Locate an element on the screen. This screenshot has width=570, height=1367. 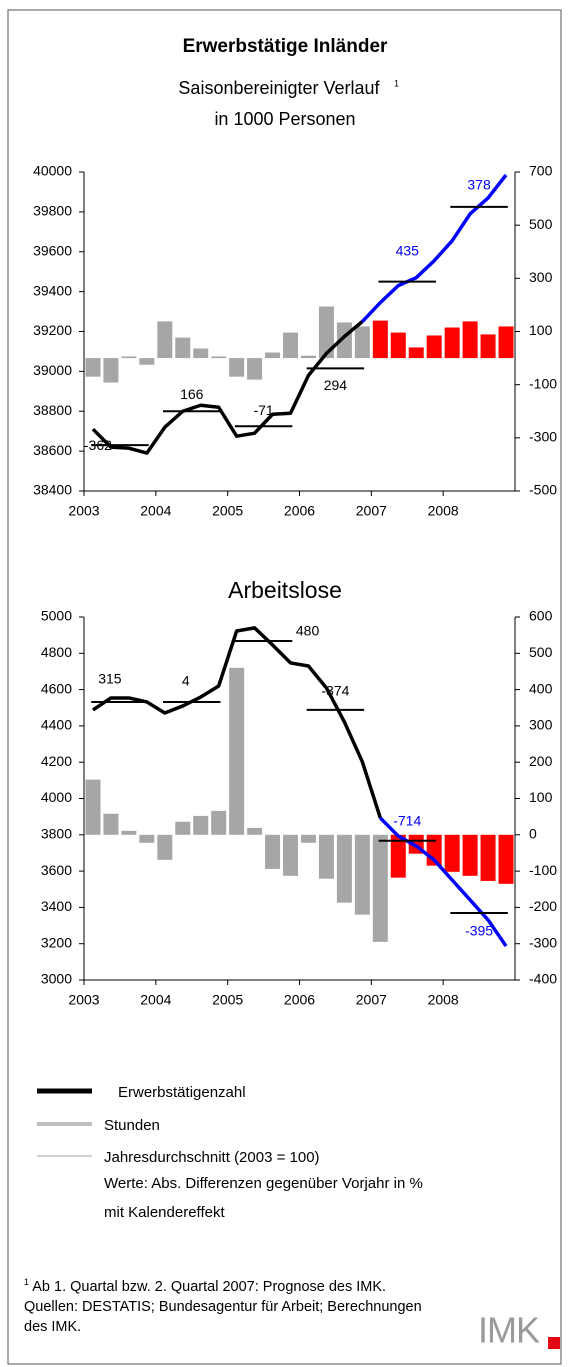
y2-tick-label: 200 is located at coordinates (541, 761).